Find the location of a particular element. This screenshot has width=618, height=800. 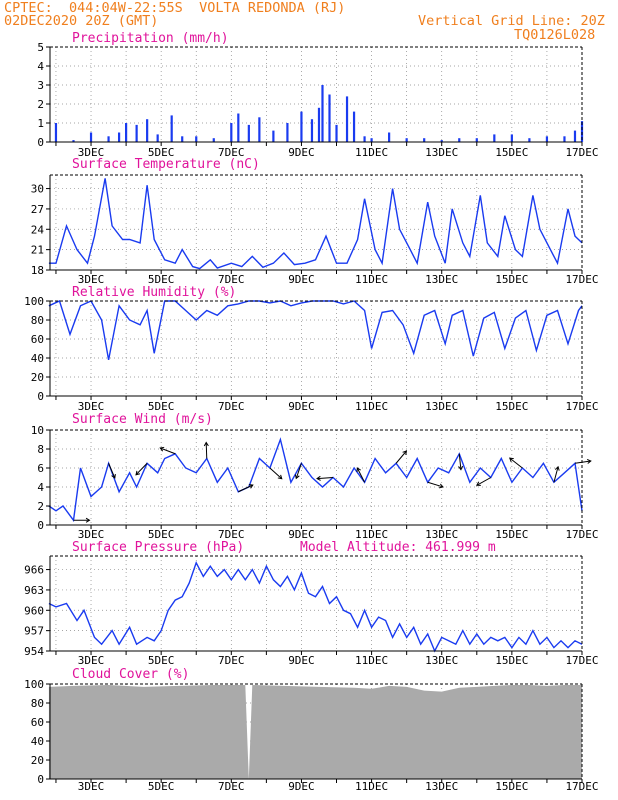

y-tick-label: 24 is located at coordinates (38, 229).